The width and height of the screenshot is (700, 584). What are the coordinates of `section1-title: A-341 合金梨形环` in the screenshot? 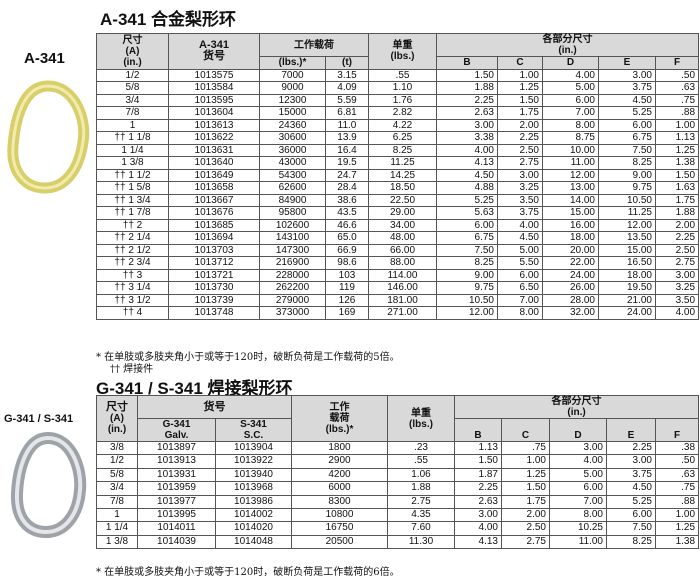 It's located at (168, 19).